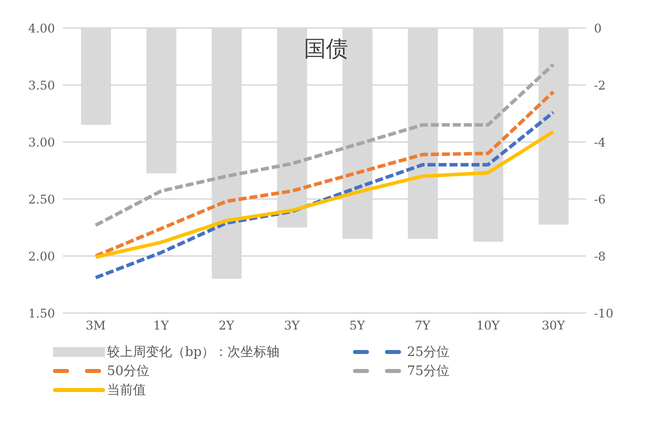  I want to click on y2-tick-label: -2, so click(600, 85).